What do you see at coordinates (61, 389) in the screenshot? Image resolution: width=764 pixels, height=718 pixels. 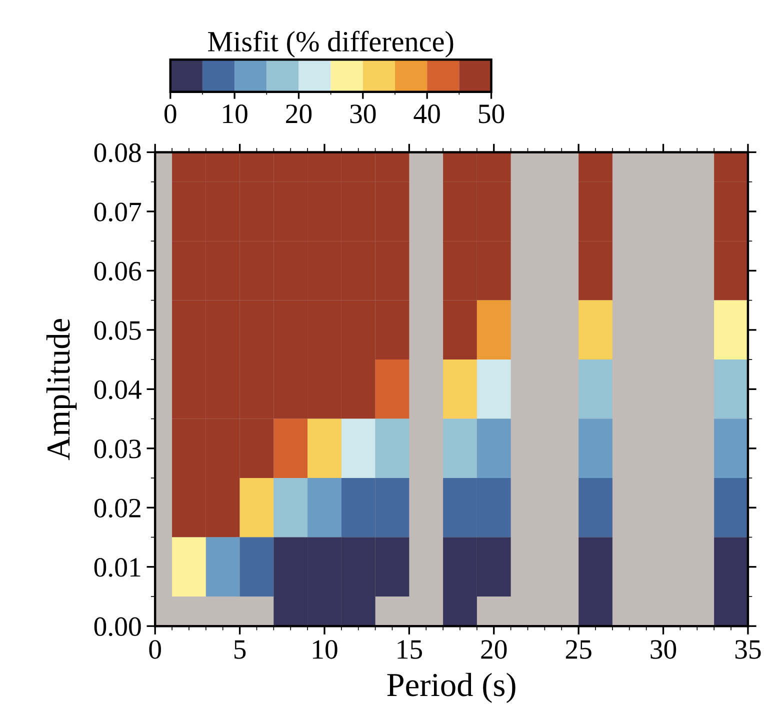 I see `y-axis-title: Amplitude` at bounding box center [61, 389].